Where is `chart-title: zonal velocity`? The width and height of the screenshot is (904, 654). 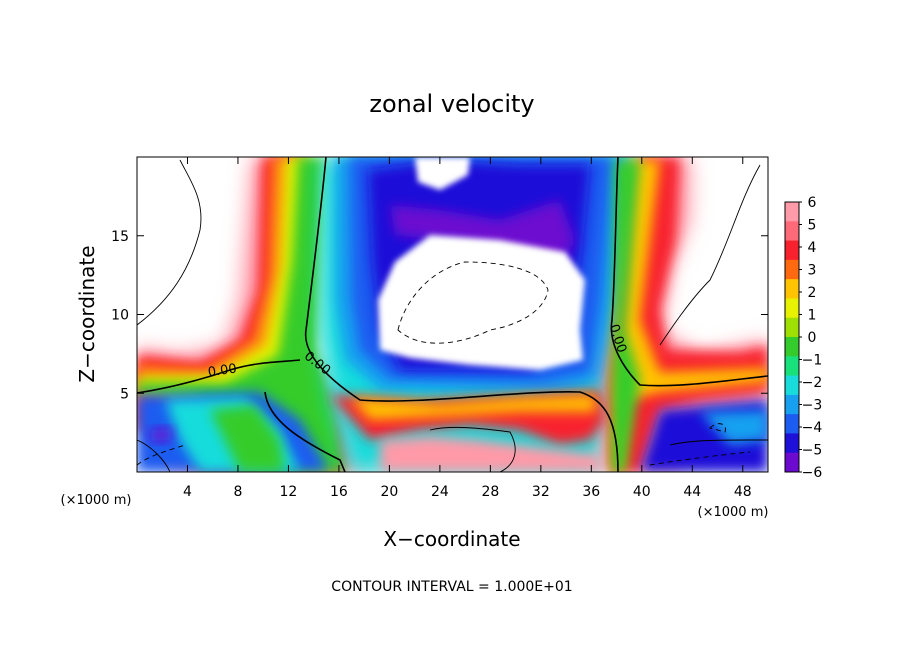 chart-title: zonal velocity is located at coordinates (451, 104).